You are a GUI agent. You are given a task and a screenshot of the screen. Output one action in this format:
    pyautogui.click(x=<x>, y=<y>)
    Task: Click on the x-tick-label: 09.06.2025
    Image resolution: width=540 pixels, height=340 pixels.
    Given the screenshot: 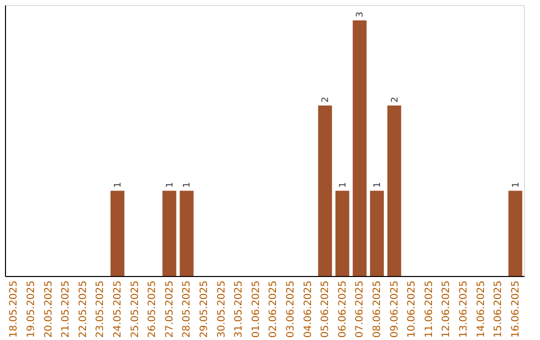 What is the action you would take?
    pyautogui.click(x=394, y=309)
    